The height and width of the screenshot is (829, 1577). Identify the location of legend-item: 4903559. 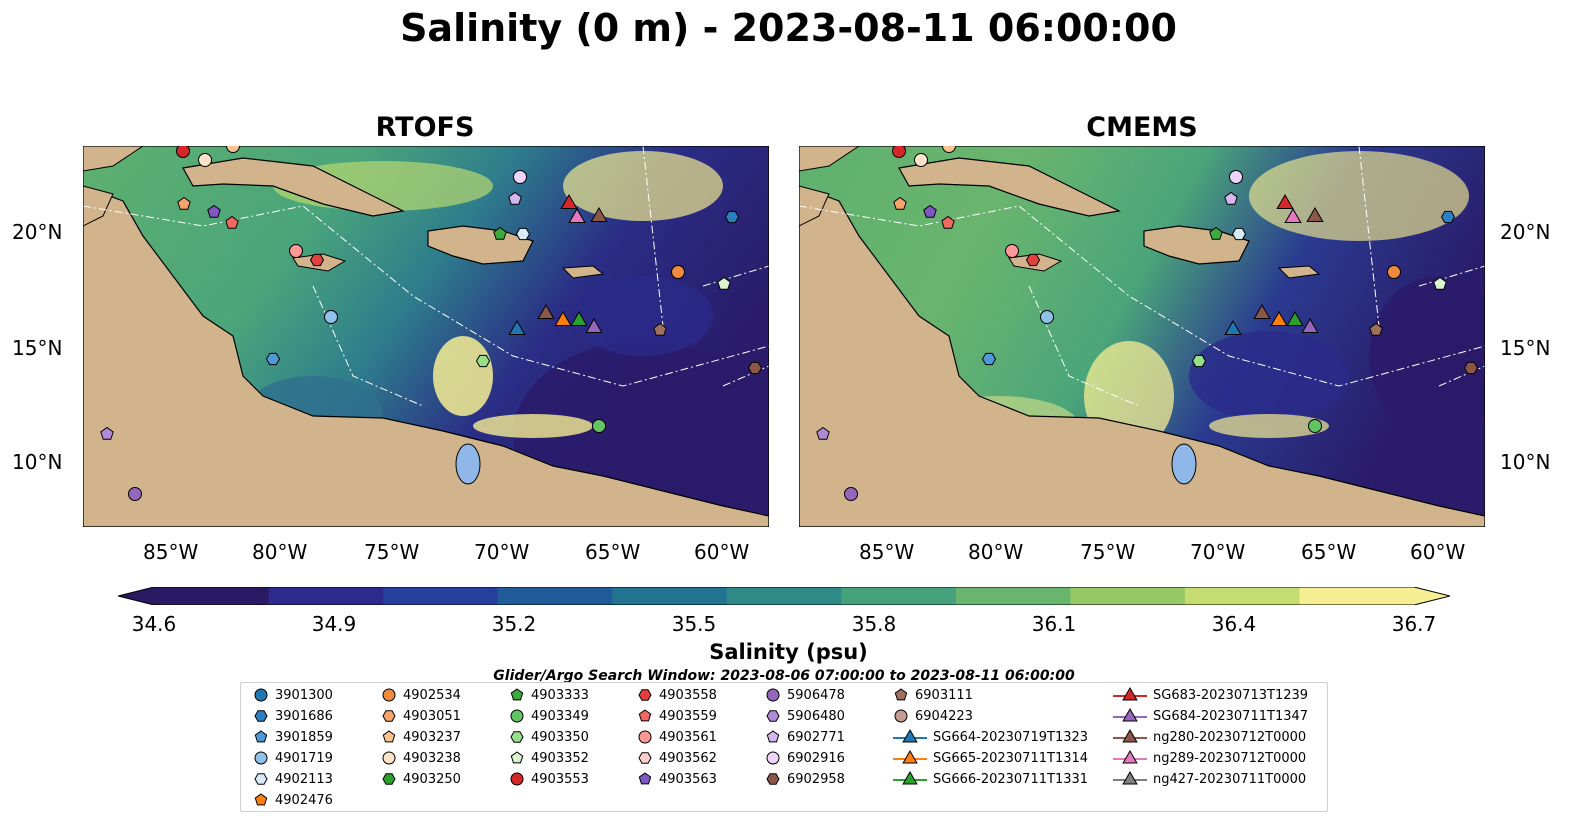
(677, 716).